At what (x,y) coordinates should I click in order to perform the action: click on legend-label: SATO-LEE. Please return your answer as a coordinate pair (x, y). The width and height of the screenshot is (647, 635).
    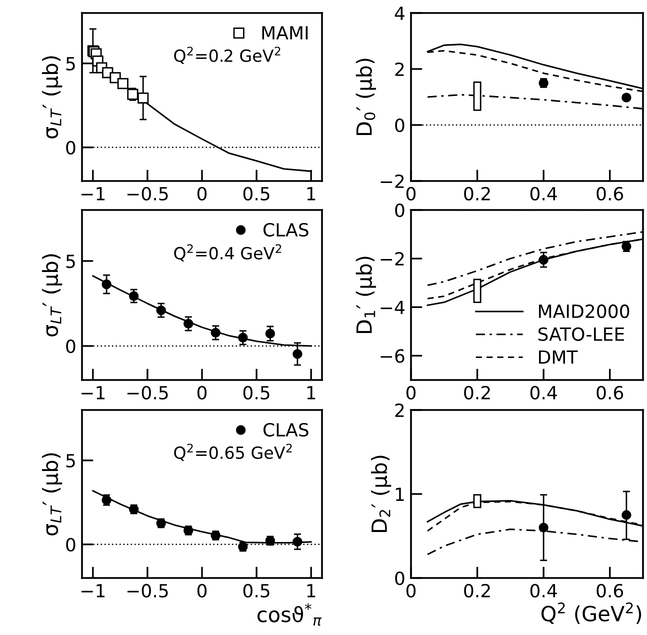
    Looking at the image, I should click on (581, 334).